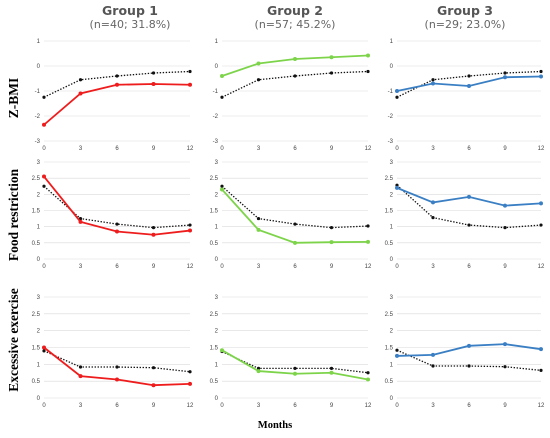 The image size is (550, 438). What do you see at coordinates (154, 406) in the screenshot?
I see `panel-excessive-exercise-group-1-xtick-label: 9` at bounding box center [154, 406].